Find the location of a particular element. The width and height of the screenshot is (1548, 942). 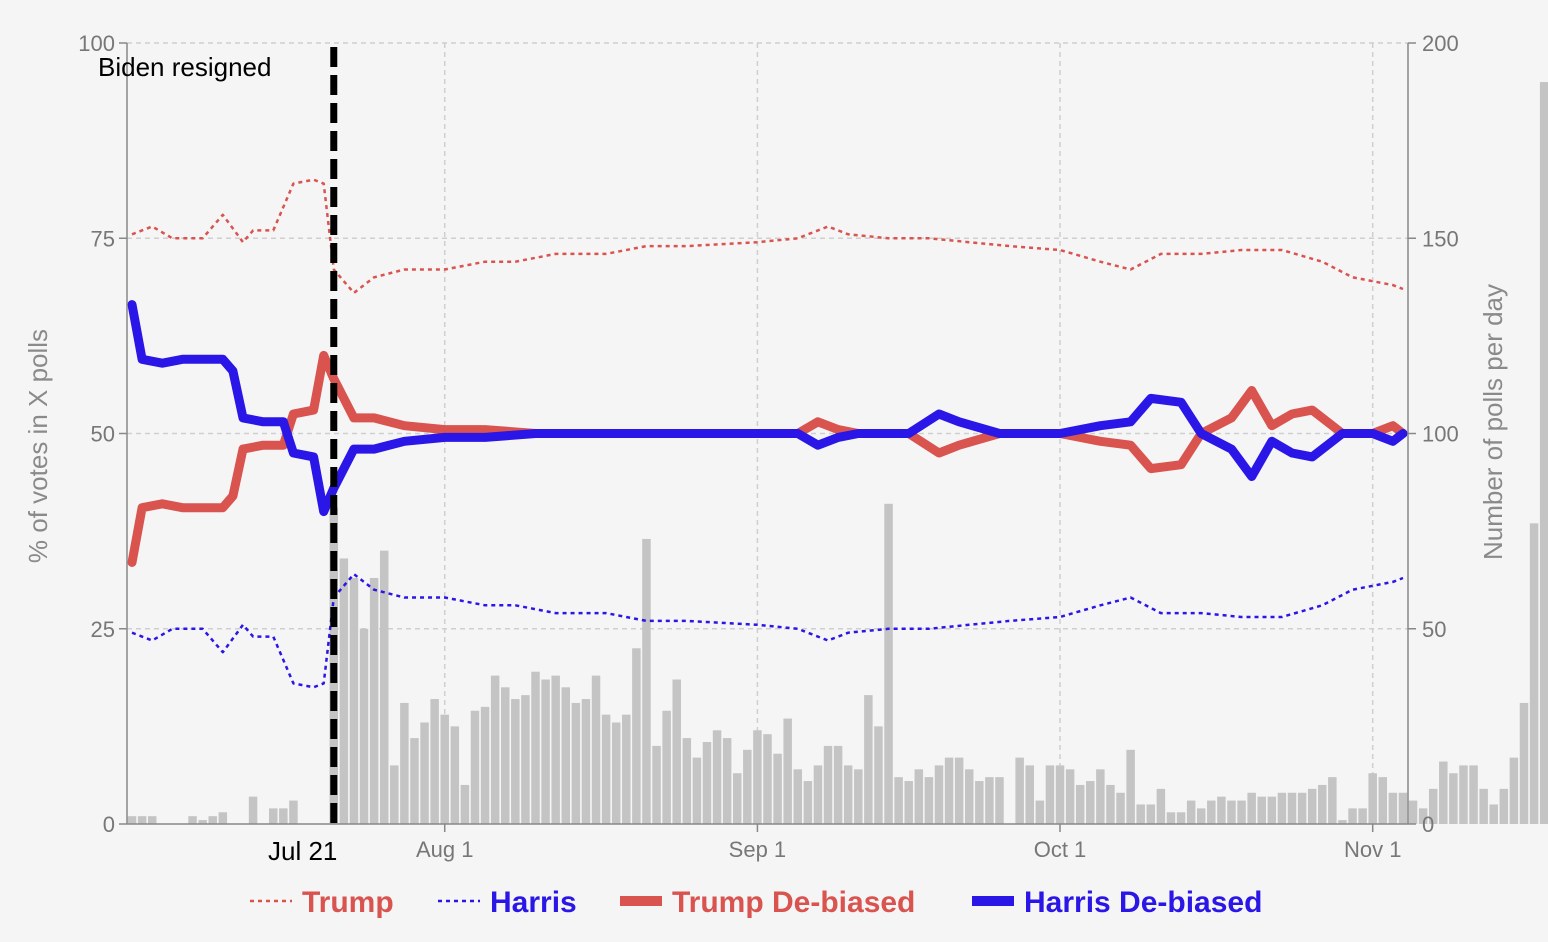

y2-tick-label: 50 is located at coordinates (1434, 629).